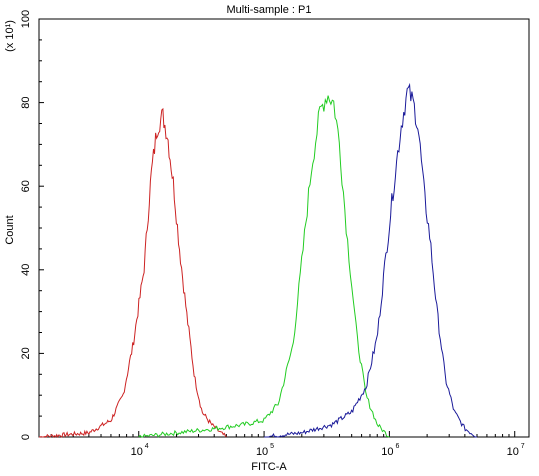 This screenshot has height=476, width=539. Describe the element at coordinates (397, 446) in the screenshot. I see `x-tick-exponent: 6` at that location.